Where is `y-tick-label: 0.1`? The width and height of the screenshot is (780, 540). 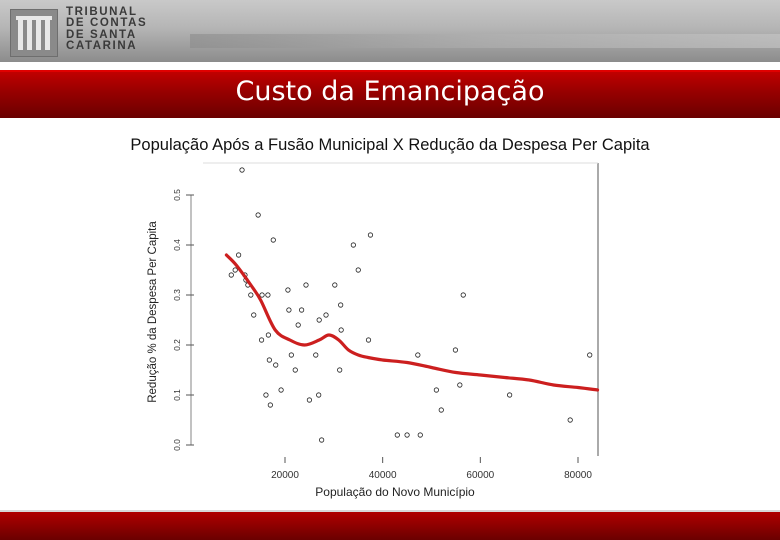 y-tick-label: 0.1 is located at coordinates (177, 395).